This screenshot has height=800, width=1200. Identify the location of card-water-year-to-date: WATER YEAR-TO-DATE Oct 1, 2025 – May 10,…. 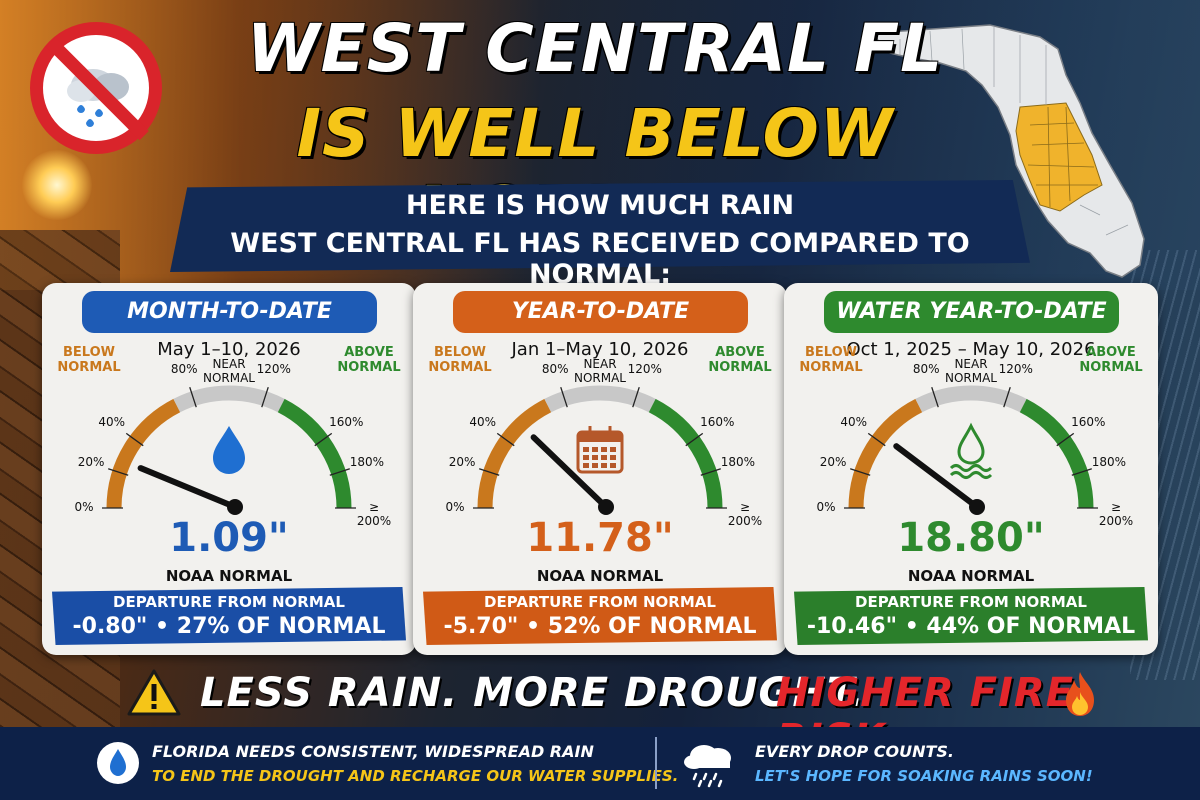
(971, 469).